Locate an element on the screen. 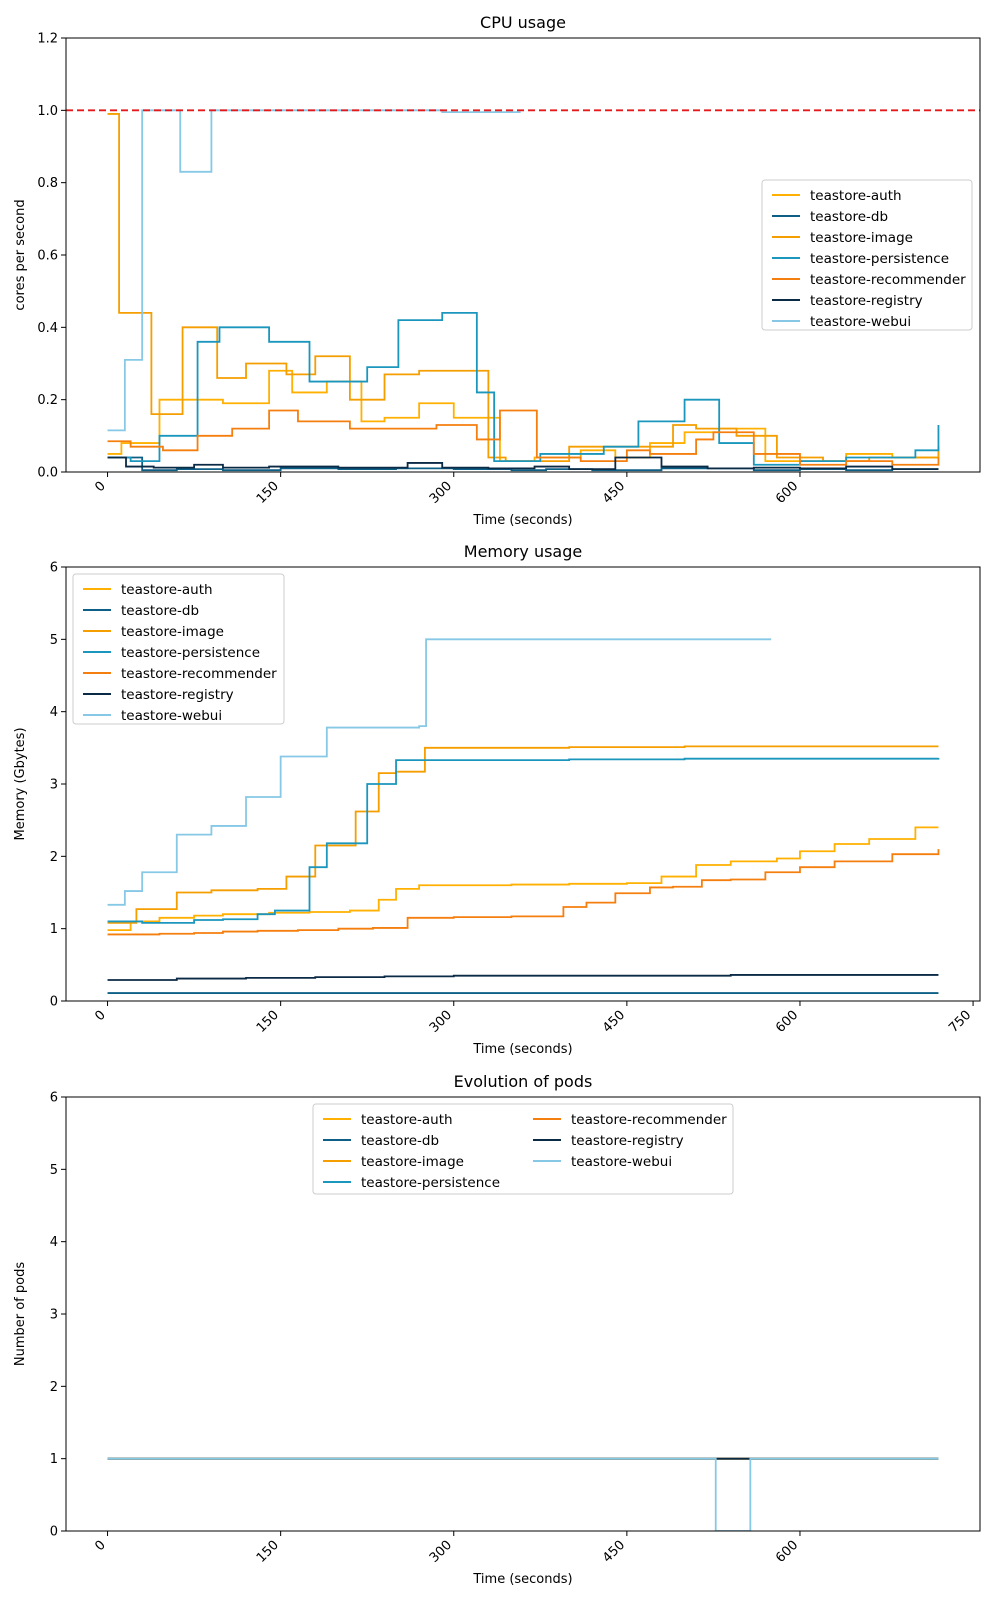 The height and width of the screenshot is (1600, 1000). chart-title: CPU usage is located at coordinates (523, 22).